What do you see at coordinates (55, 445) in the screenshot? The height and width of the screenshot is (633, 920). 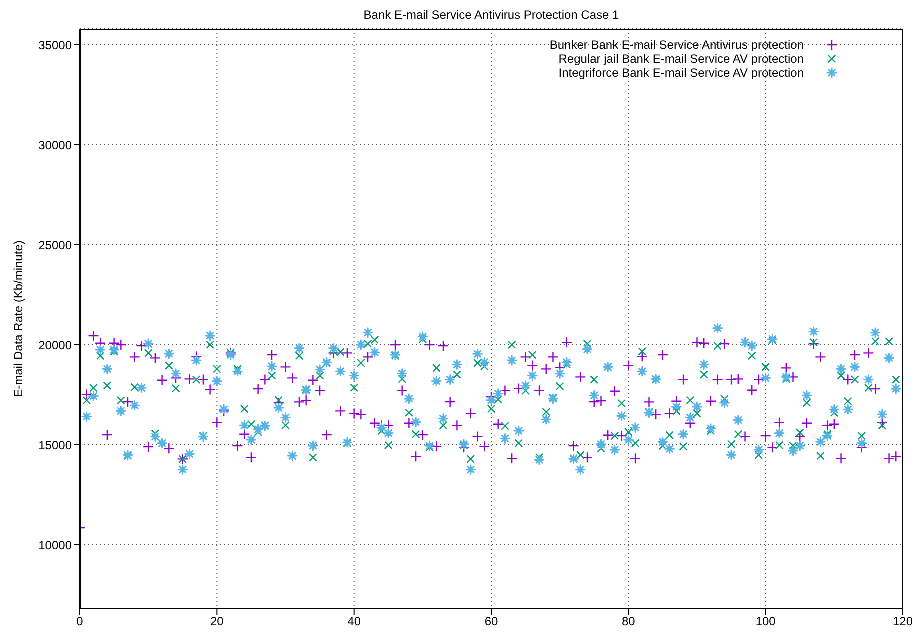 I see `y-tick-label: 15000` at bounding box center [55, 445].